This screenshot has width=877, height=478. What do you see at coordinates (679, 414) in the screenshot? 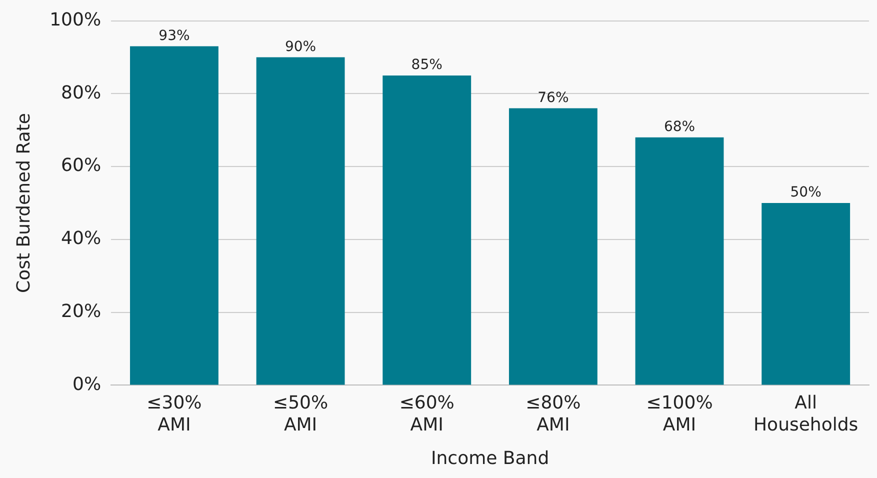
I see `x-tick-label: ≤100% AMI` at bounding box center [679, 414].